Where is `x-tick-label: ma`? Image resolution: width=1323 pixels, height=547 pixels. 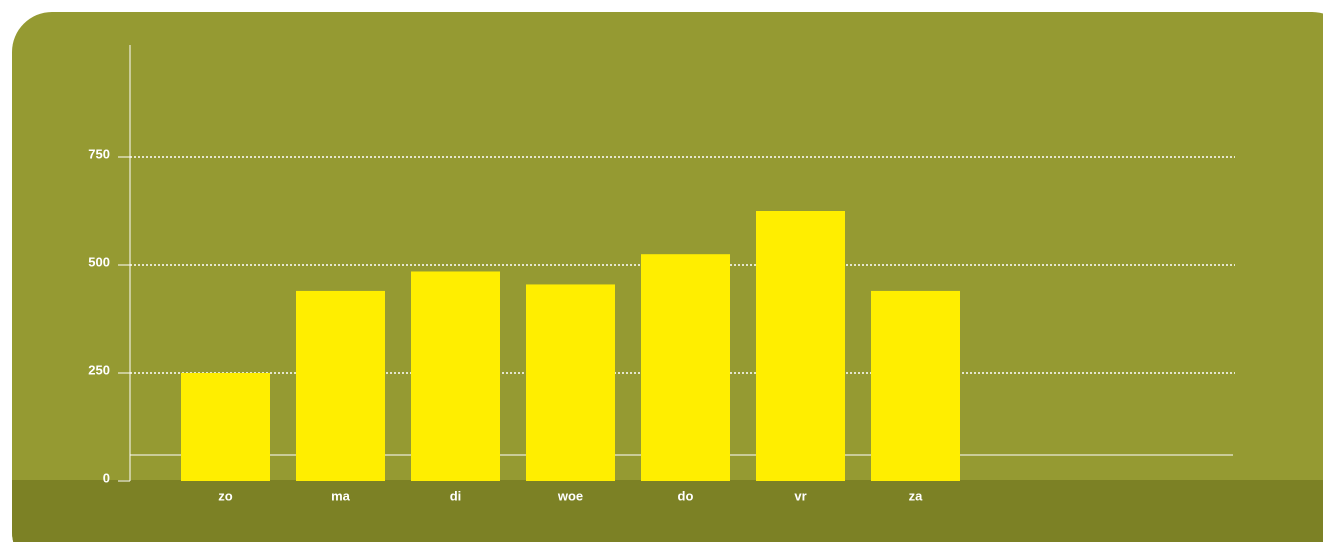 x-tick-label: ma is located at coordinates (341, 495).